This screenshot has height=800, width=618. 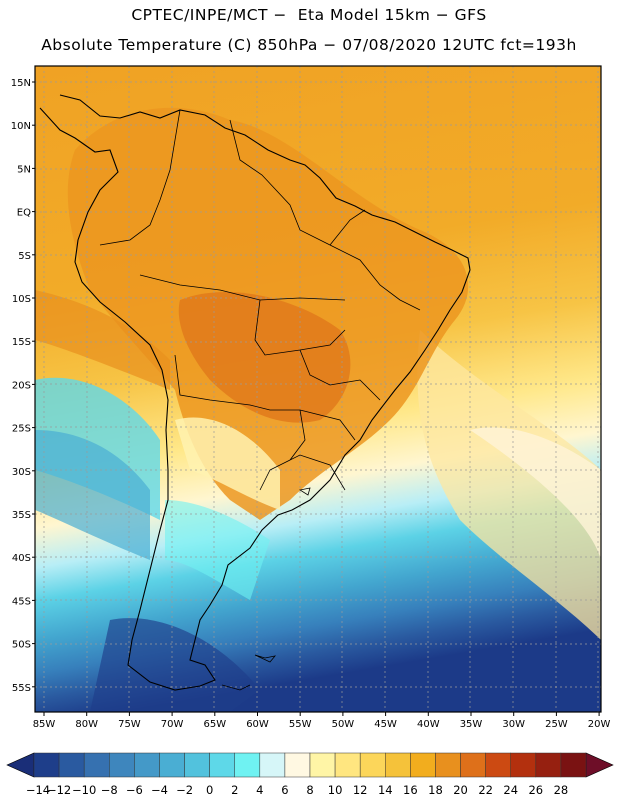 What do you see at coordinates (561, 790) in the screenshot?
I see `colorbar-label: 28` at bounding box center [561, 790].